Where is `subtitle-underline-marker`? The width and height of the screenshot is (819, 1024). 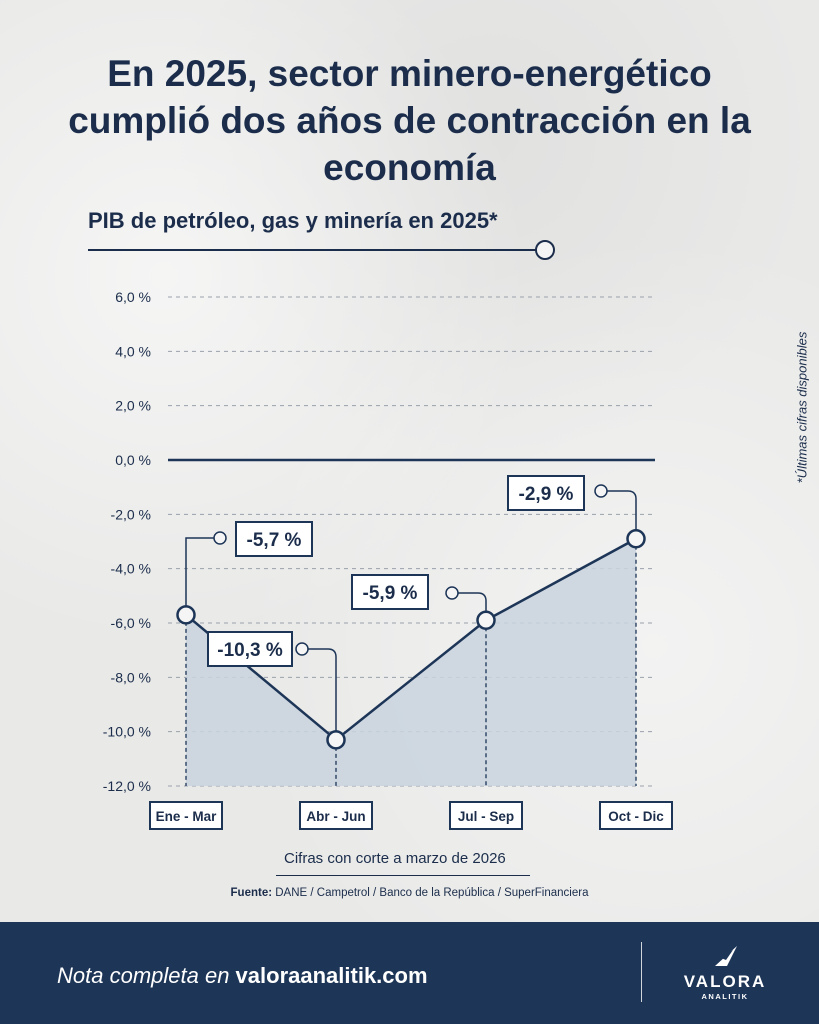 subtitle-underline-marker is located at coordinates (545, 250).